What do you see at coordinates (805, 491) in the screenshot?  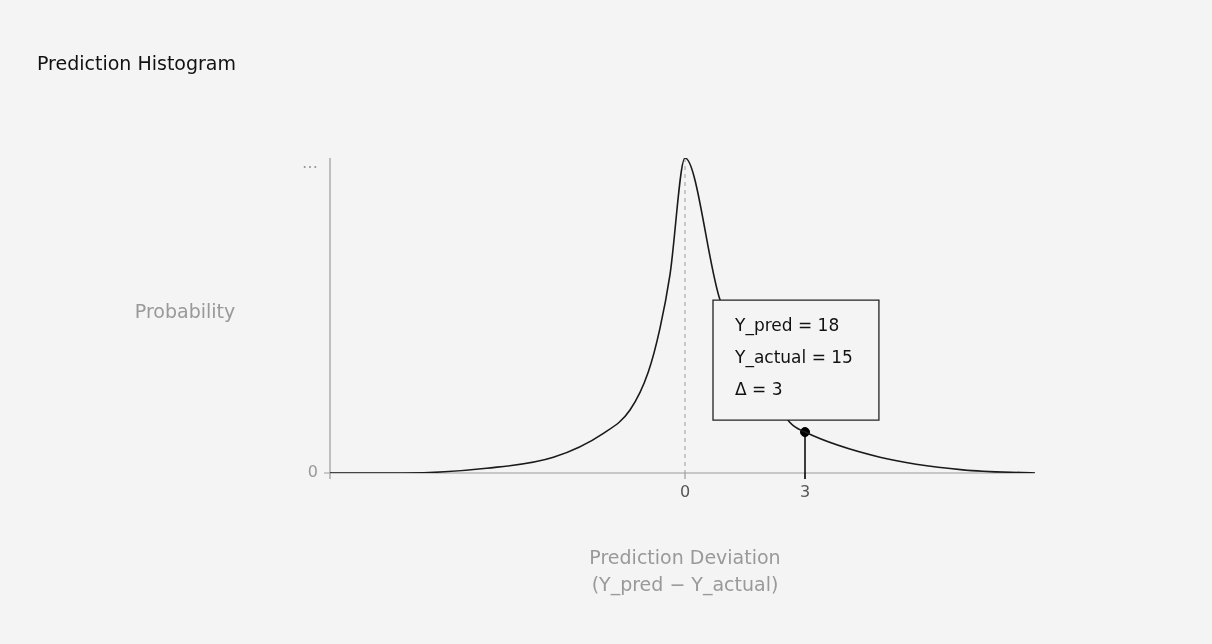 I see `x-tick-label: 3` at bounding box center [805, 491].